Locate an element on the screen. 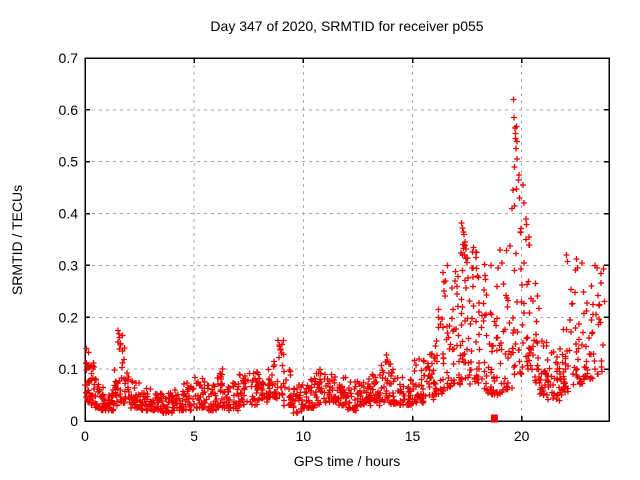 Image resolution: width=640 pixels, height=480 pixels. y-tick-label: 0.5 is located at coordinates (69, 162).